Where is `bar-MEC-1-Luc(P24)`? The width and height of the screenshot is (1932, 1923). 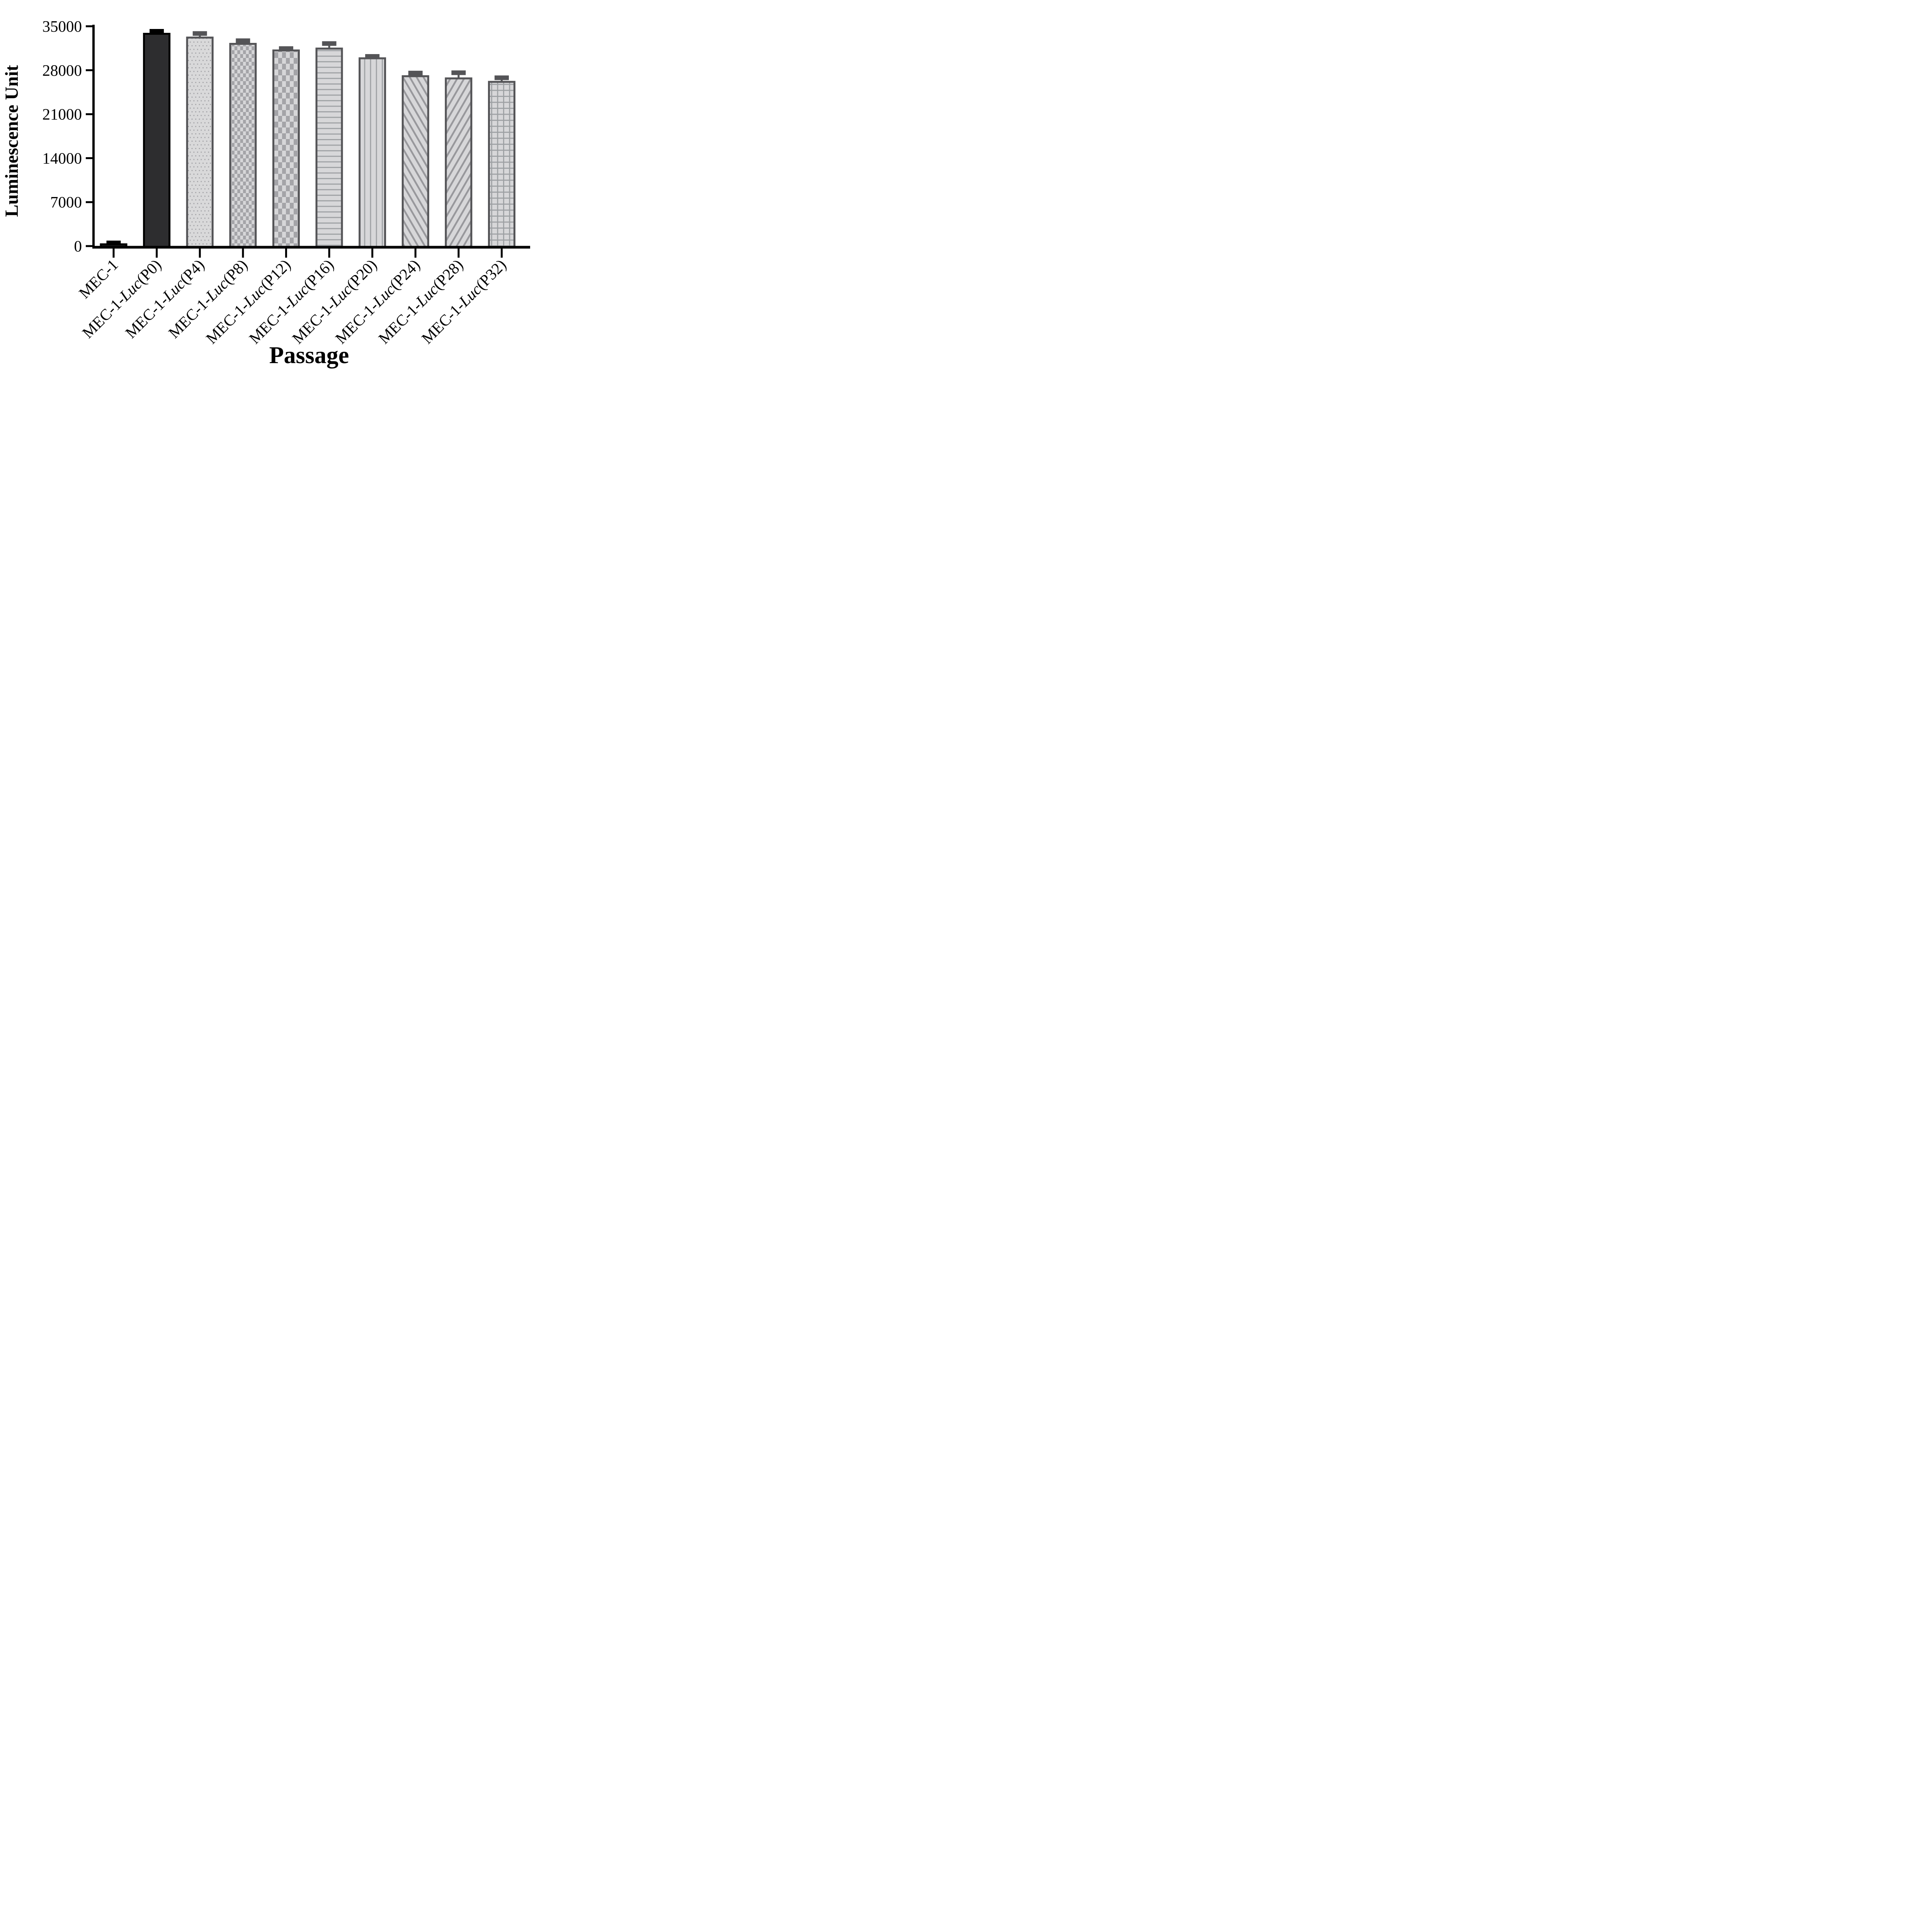
bar-MEC-1-Luc(P24) is located at coordinates (415, 161).